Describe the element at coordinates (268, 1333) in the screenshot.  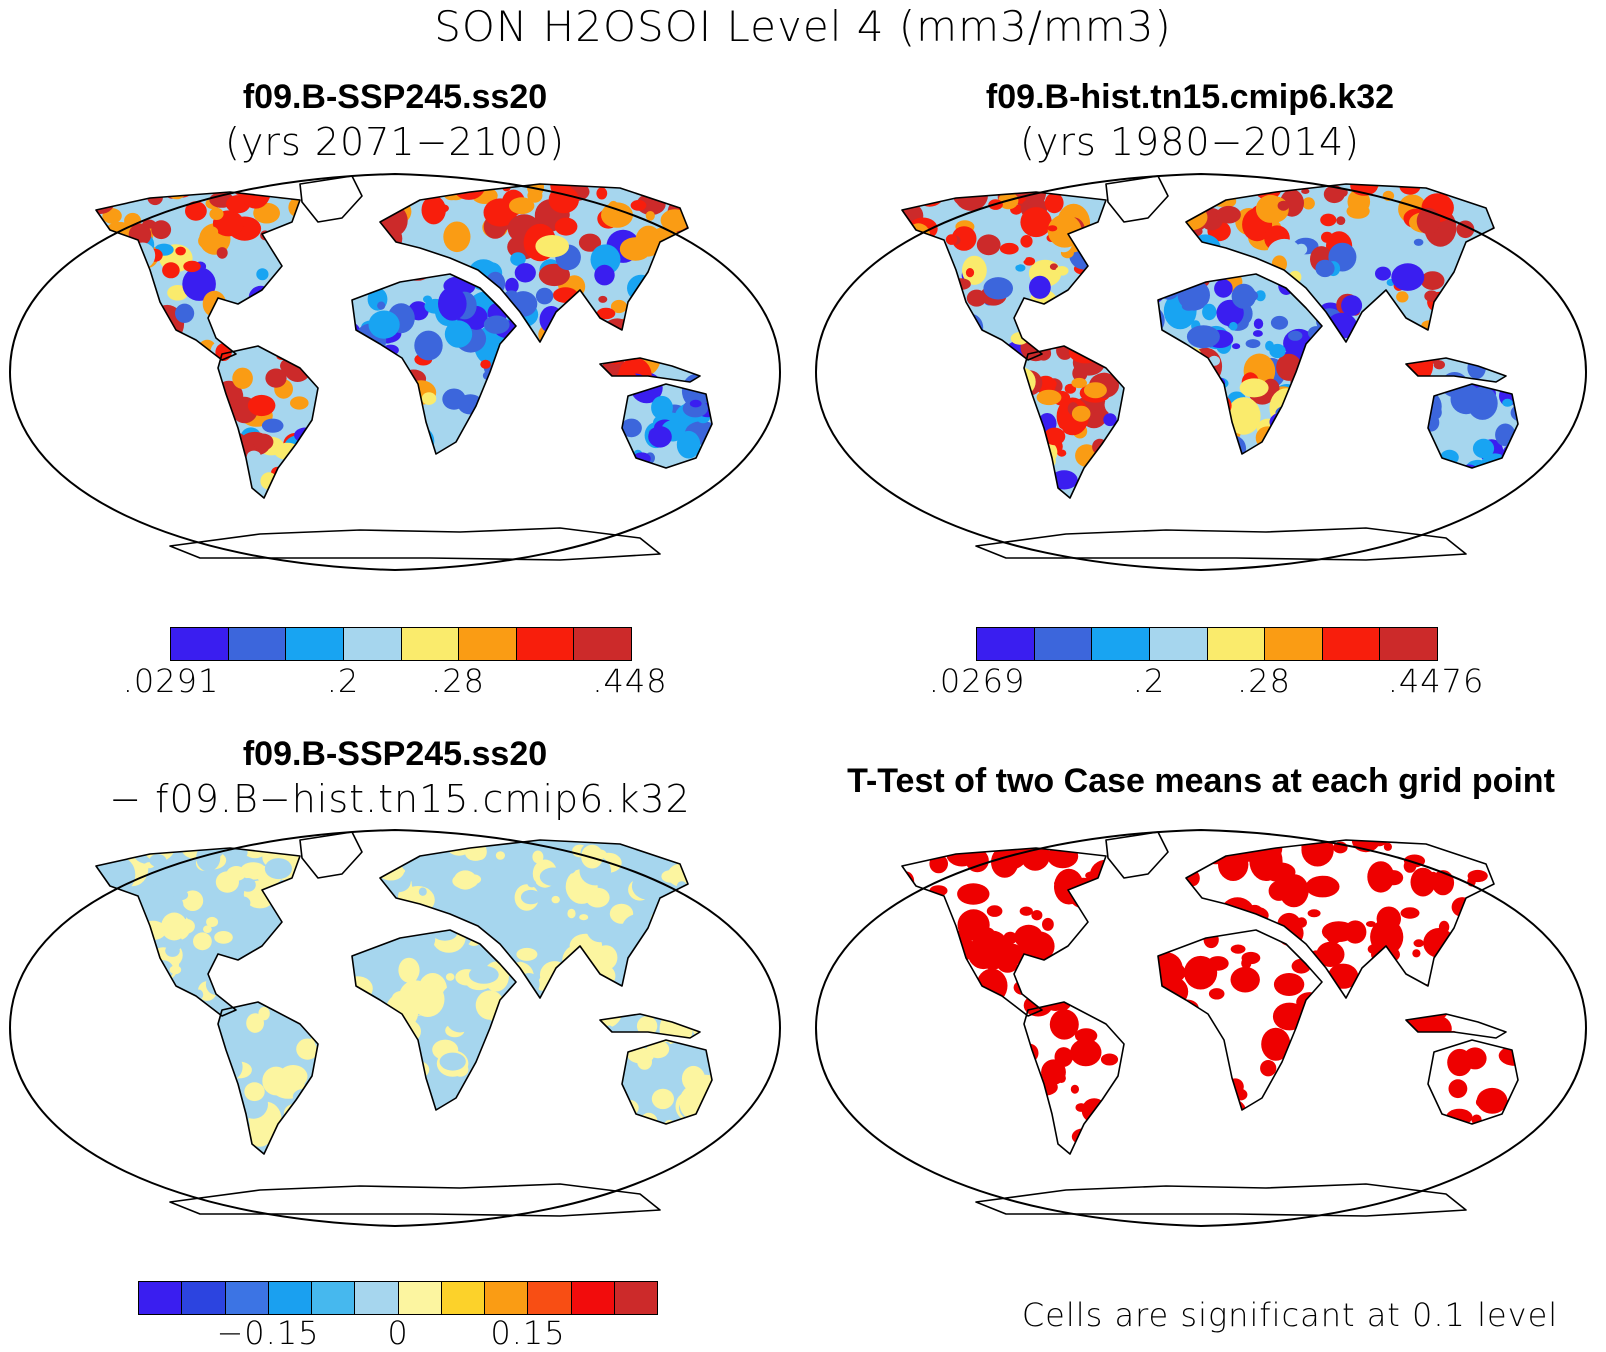
I see `colorbar-tick-label: −0.15` at that location.